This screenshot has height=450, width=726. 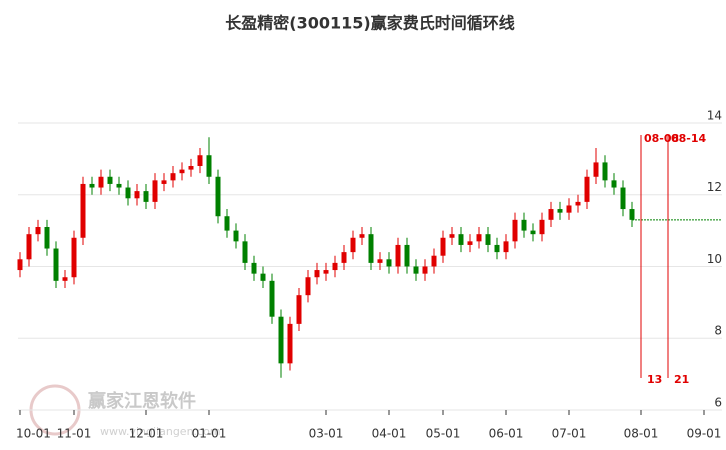 What do you see at coordinates (704, 434) in the screenshot?
I see `x-tick-label: 09-01` at bounding box center [704, 434].